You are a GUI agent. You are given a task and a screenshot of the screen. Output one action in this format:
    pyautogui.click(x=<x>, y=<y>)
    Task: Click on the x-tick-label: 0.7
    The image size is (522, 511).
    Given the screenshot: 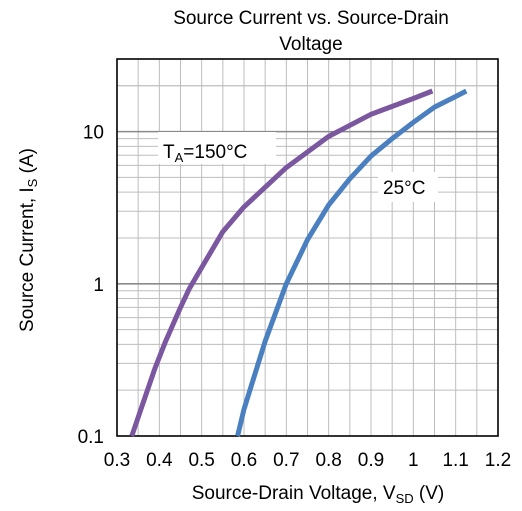 What is the action you would take?
    pyautogui.click(x=286, y=460)
    